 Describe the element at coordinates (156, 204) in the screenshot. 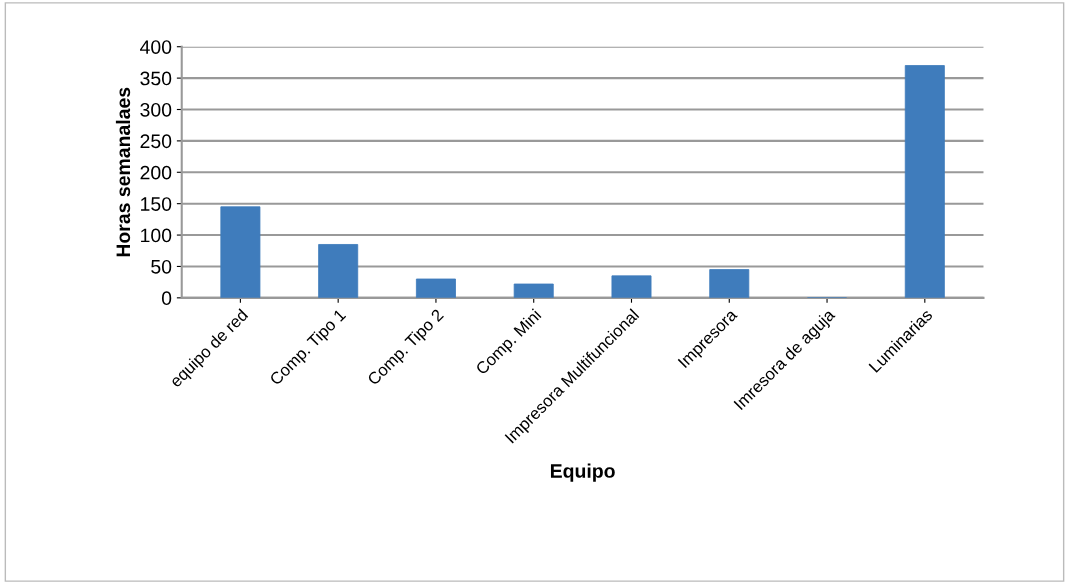

I see `y-tick-label: 150` at that location.